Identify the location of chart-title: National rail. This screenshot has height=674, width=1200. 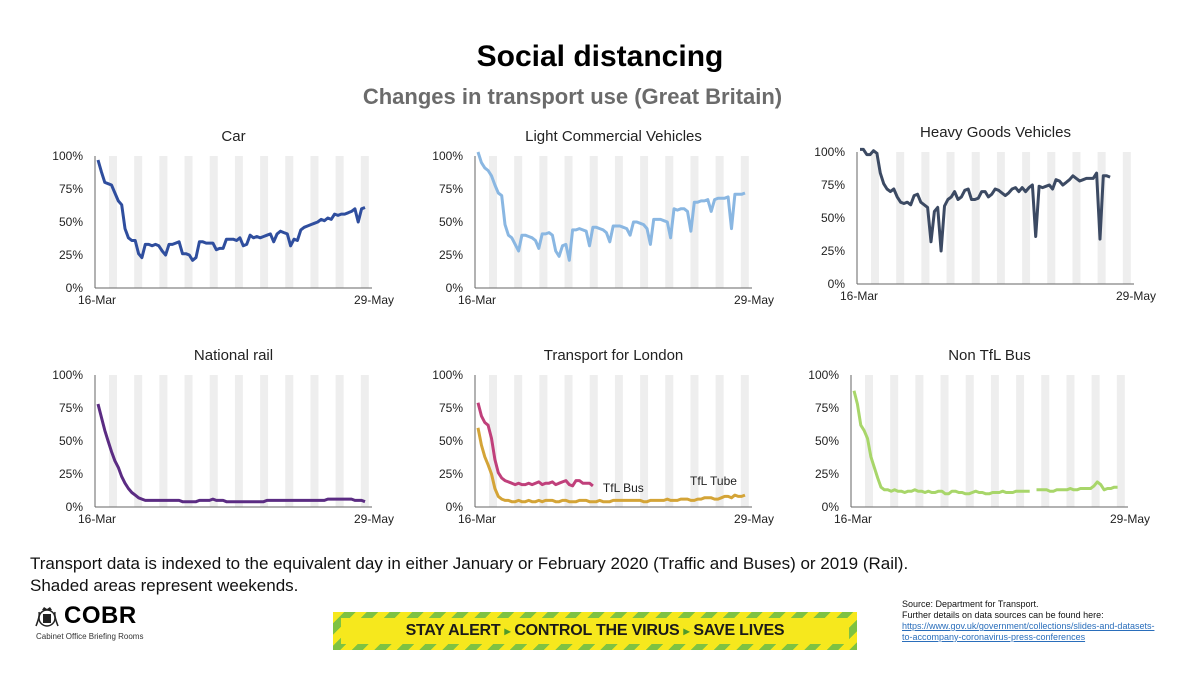
(233, 355).